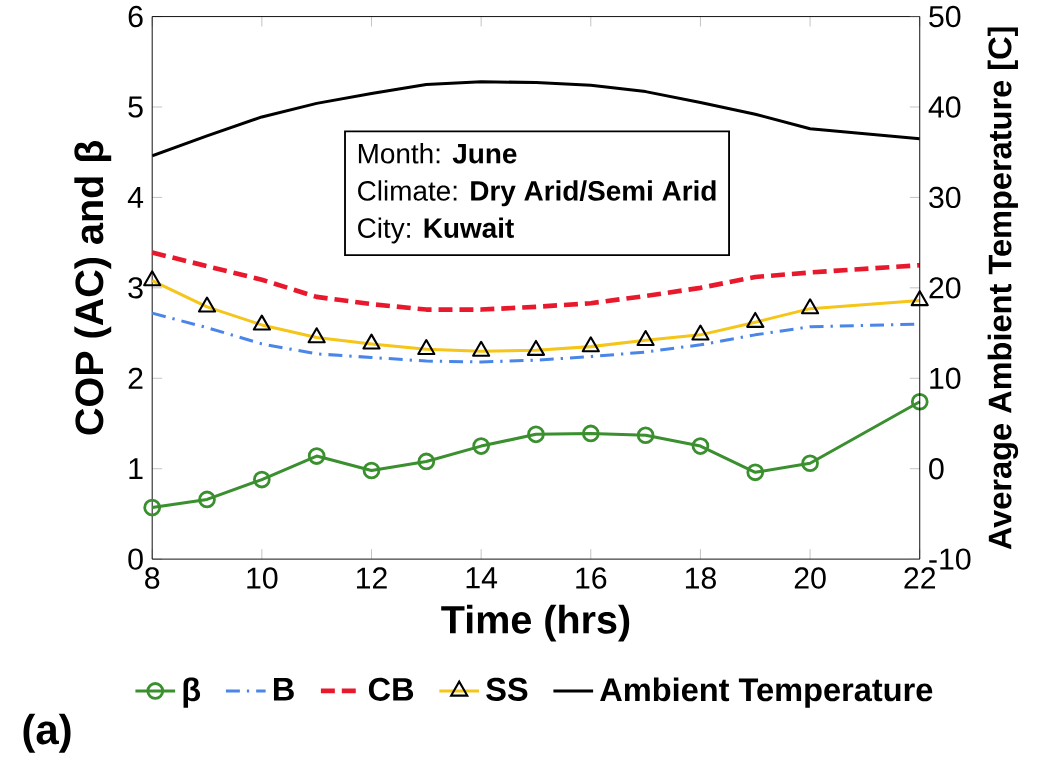 Image resolution: width=1062 pixels, height=771 pixels. What do you see at coordinates (135, 288) in the screenshot?
I see `y-tick-label: 3` at bounding box center [135, 288].